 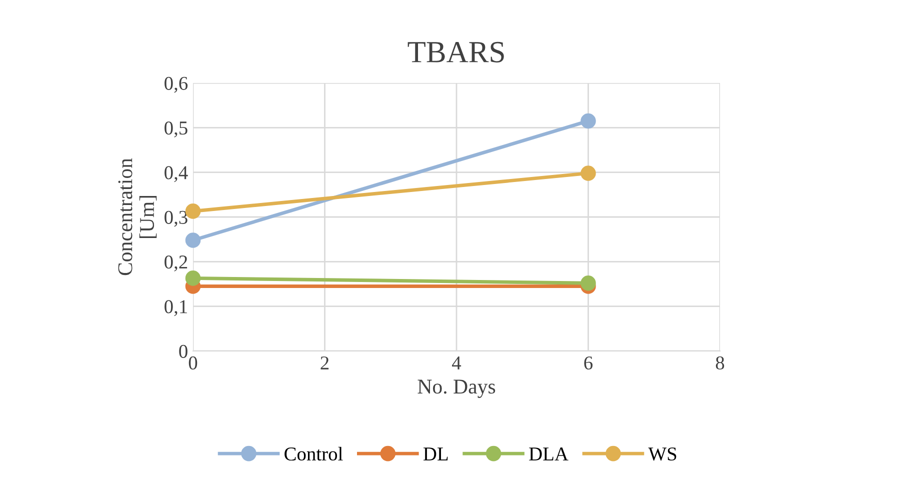 What do you see at coordinates (175, 308) in the screenshot?
I see `y-tick-label: 0,1` at bounding box center [175, 308].